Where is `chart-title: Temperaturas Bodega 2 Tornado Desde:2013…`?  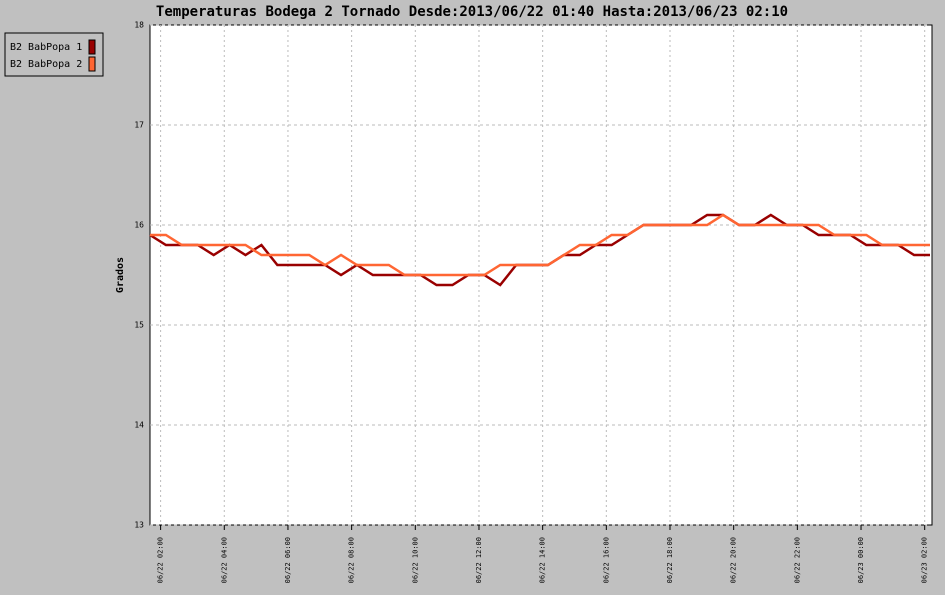
chart-title: Temperaturas Bodega 2 Tornado Desde:2013… is located at coordinates (472, 12).